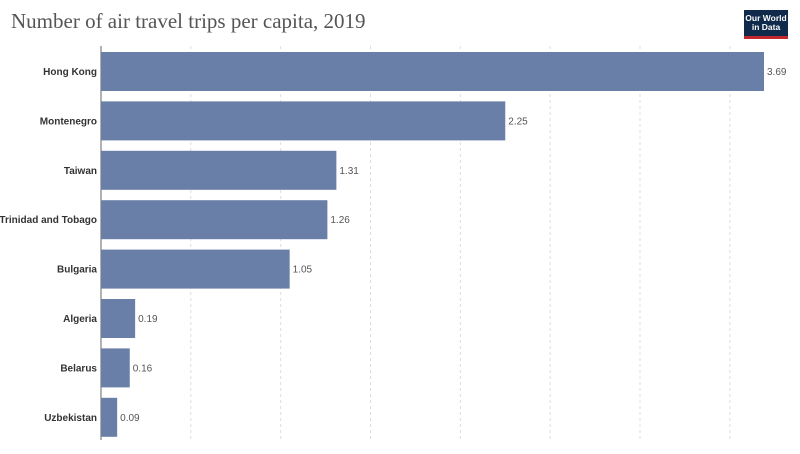 This screenshot has height=454, width=800. Describe the element at coordinates (349, 171) in the screenshot. I see `value-label-2: 1.31` at that location.